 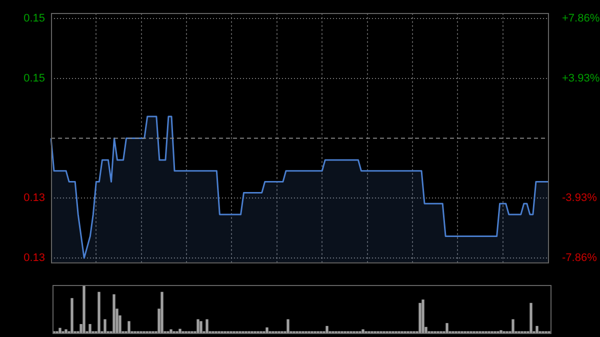 I want to click on y2-tick-label: -7.86%, so click(x=580, y=258).